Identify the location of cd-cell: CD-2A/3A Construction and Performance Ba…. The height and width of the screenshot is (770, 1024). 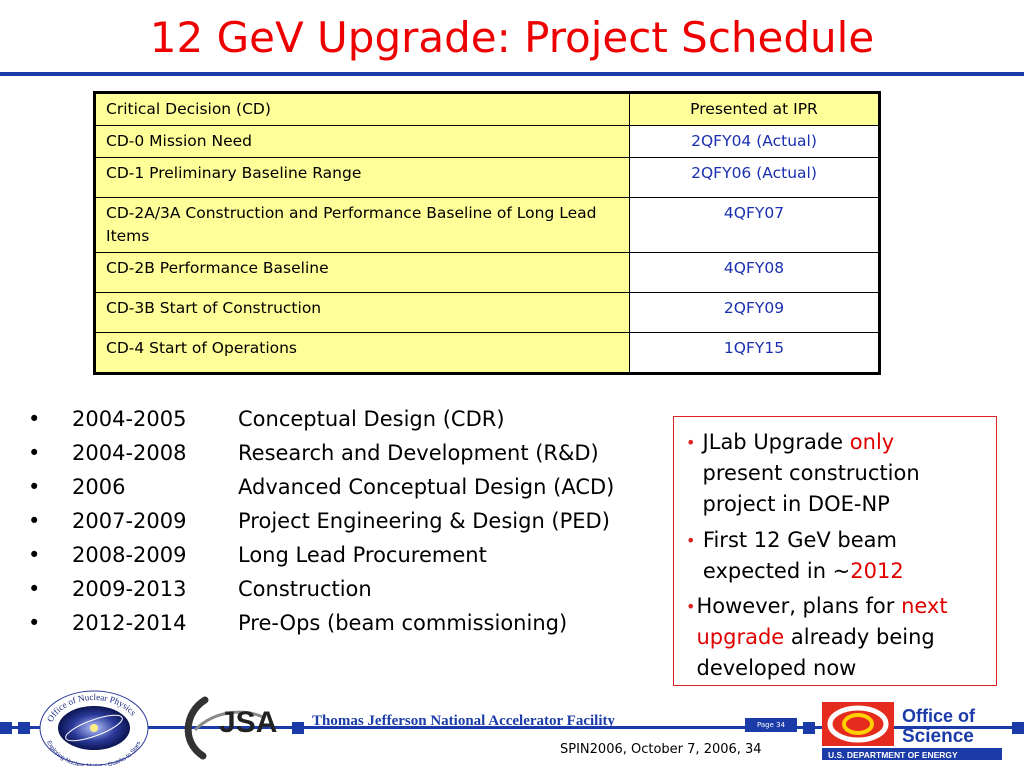
(362, 225).